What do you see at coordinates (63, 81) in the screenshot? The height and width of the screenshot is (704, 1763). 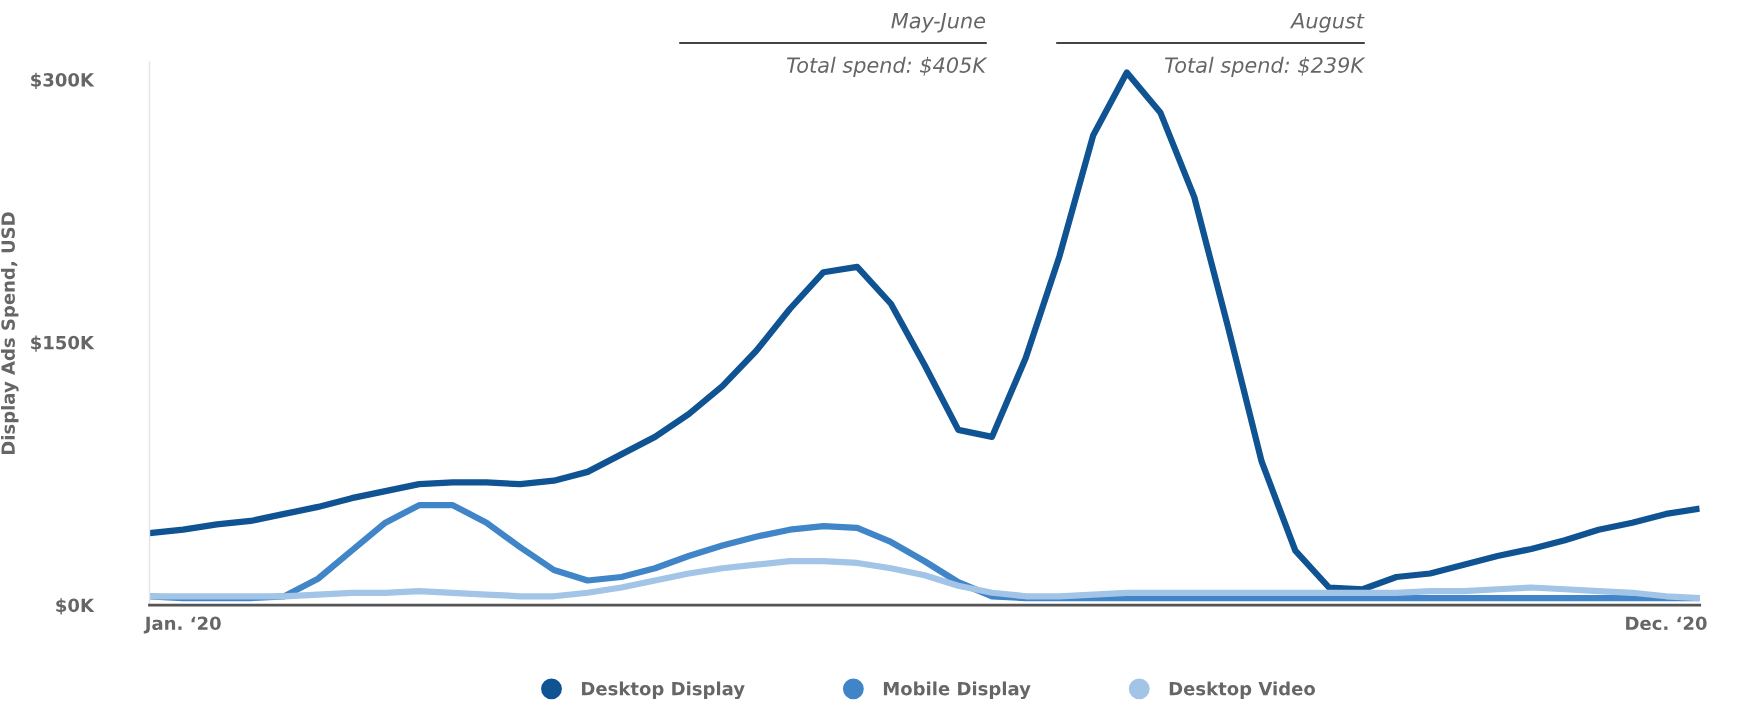 I see `y-tick-label: $300K` at bounding box center [63, 81].